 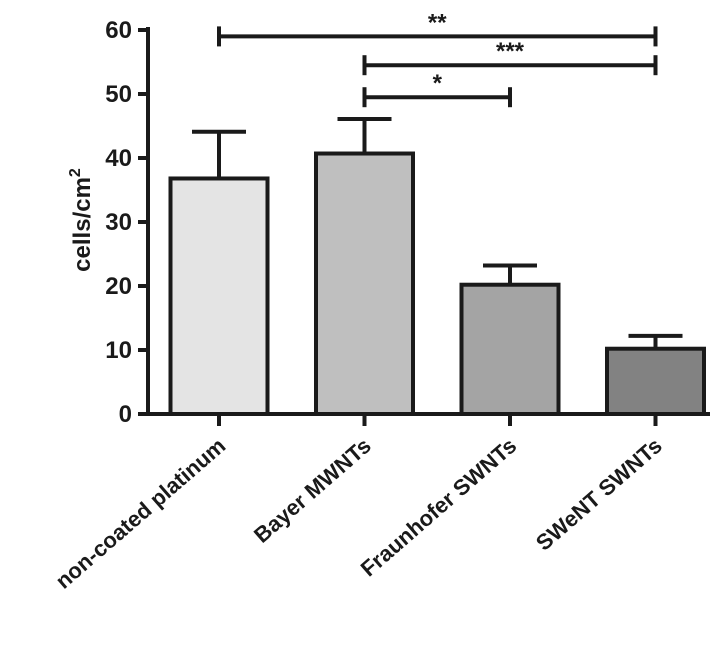 I want to click on y-tick-label-40: 40, so click(x=118, y=158).